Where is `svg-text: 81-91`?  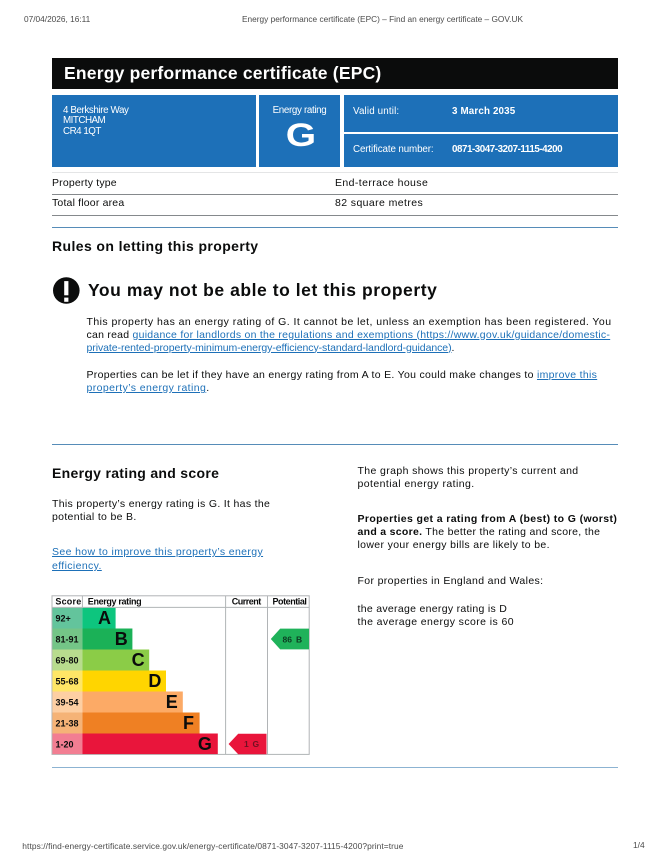 svg-text: 81-91 is located at coordinates (67, 640).